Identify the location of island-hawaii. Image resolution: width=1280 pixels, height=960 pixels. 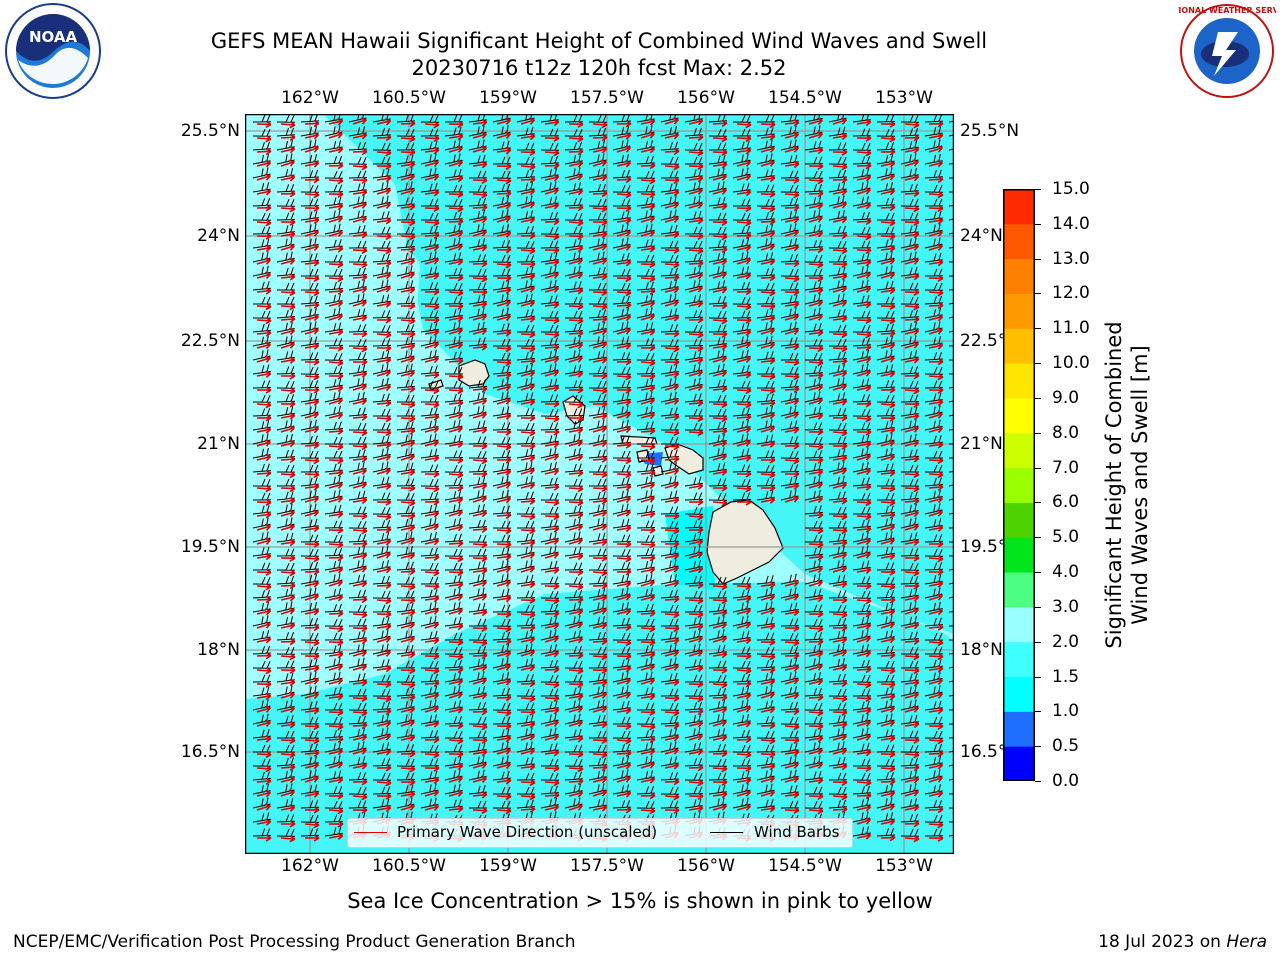
(745, 542).